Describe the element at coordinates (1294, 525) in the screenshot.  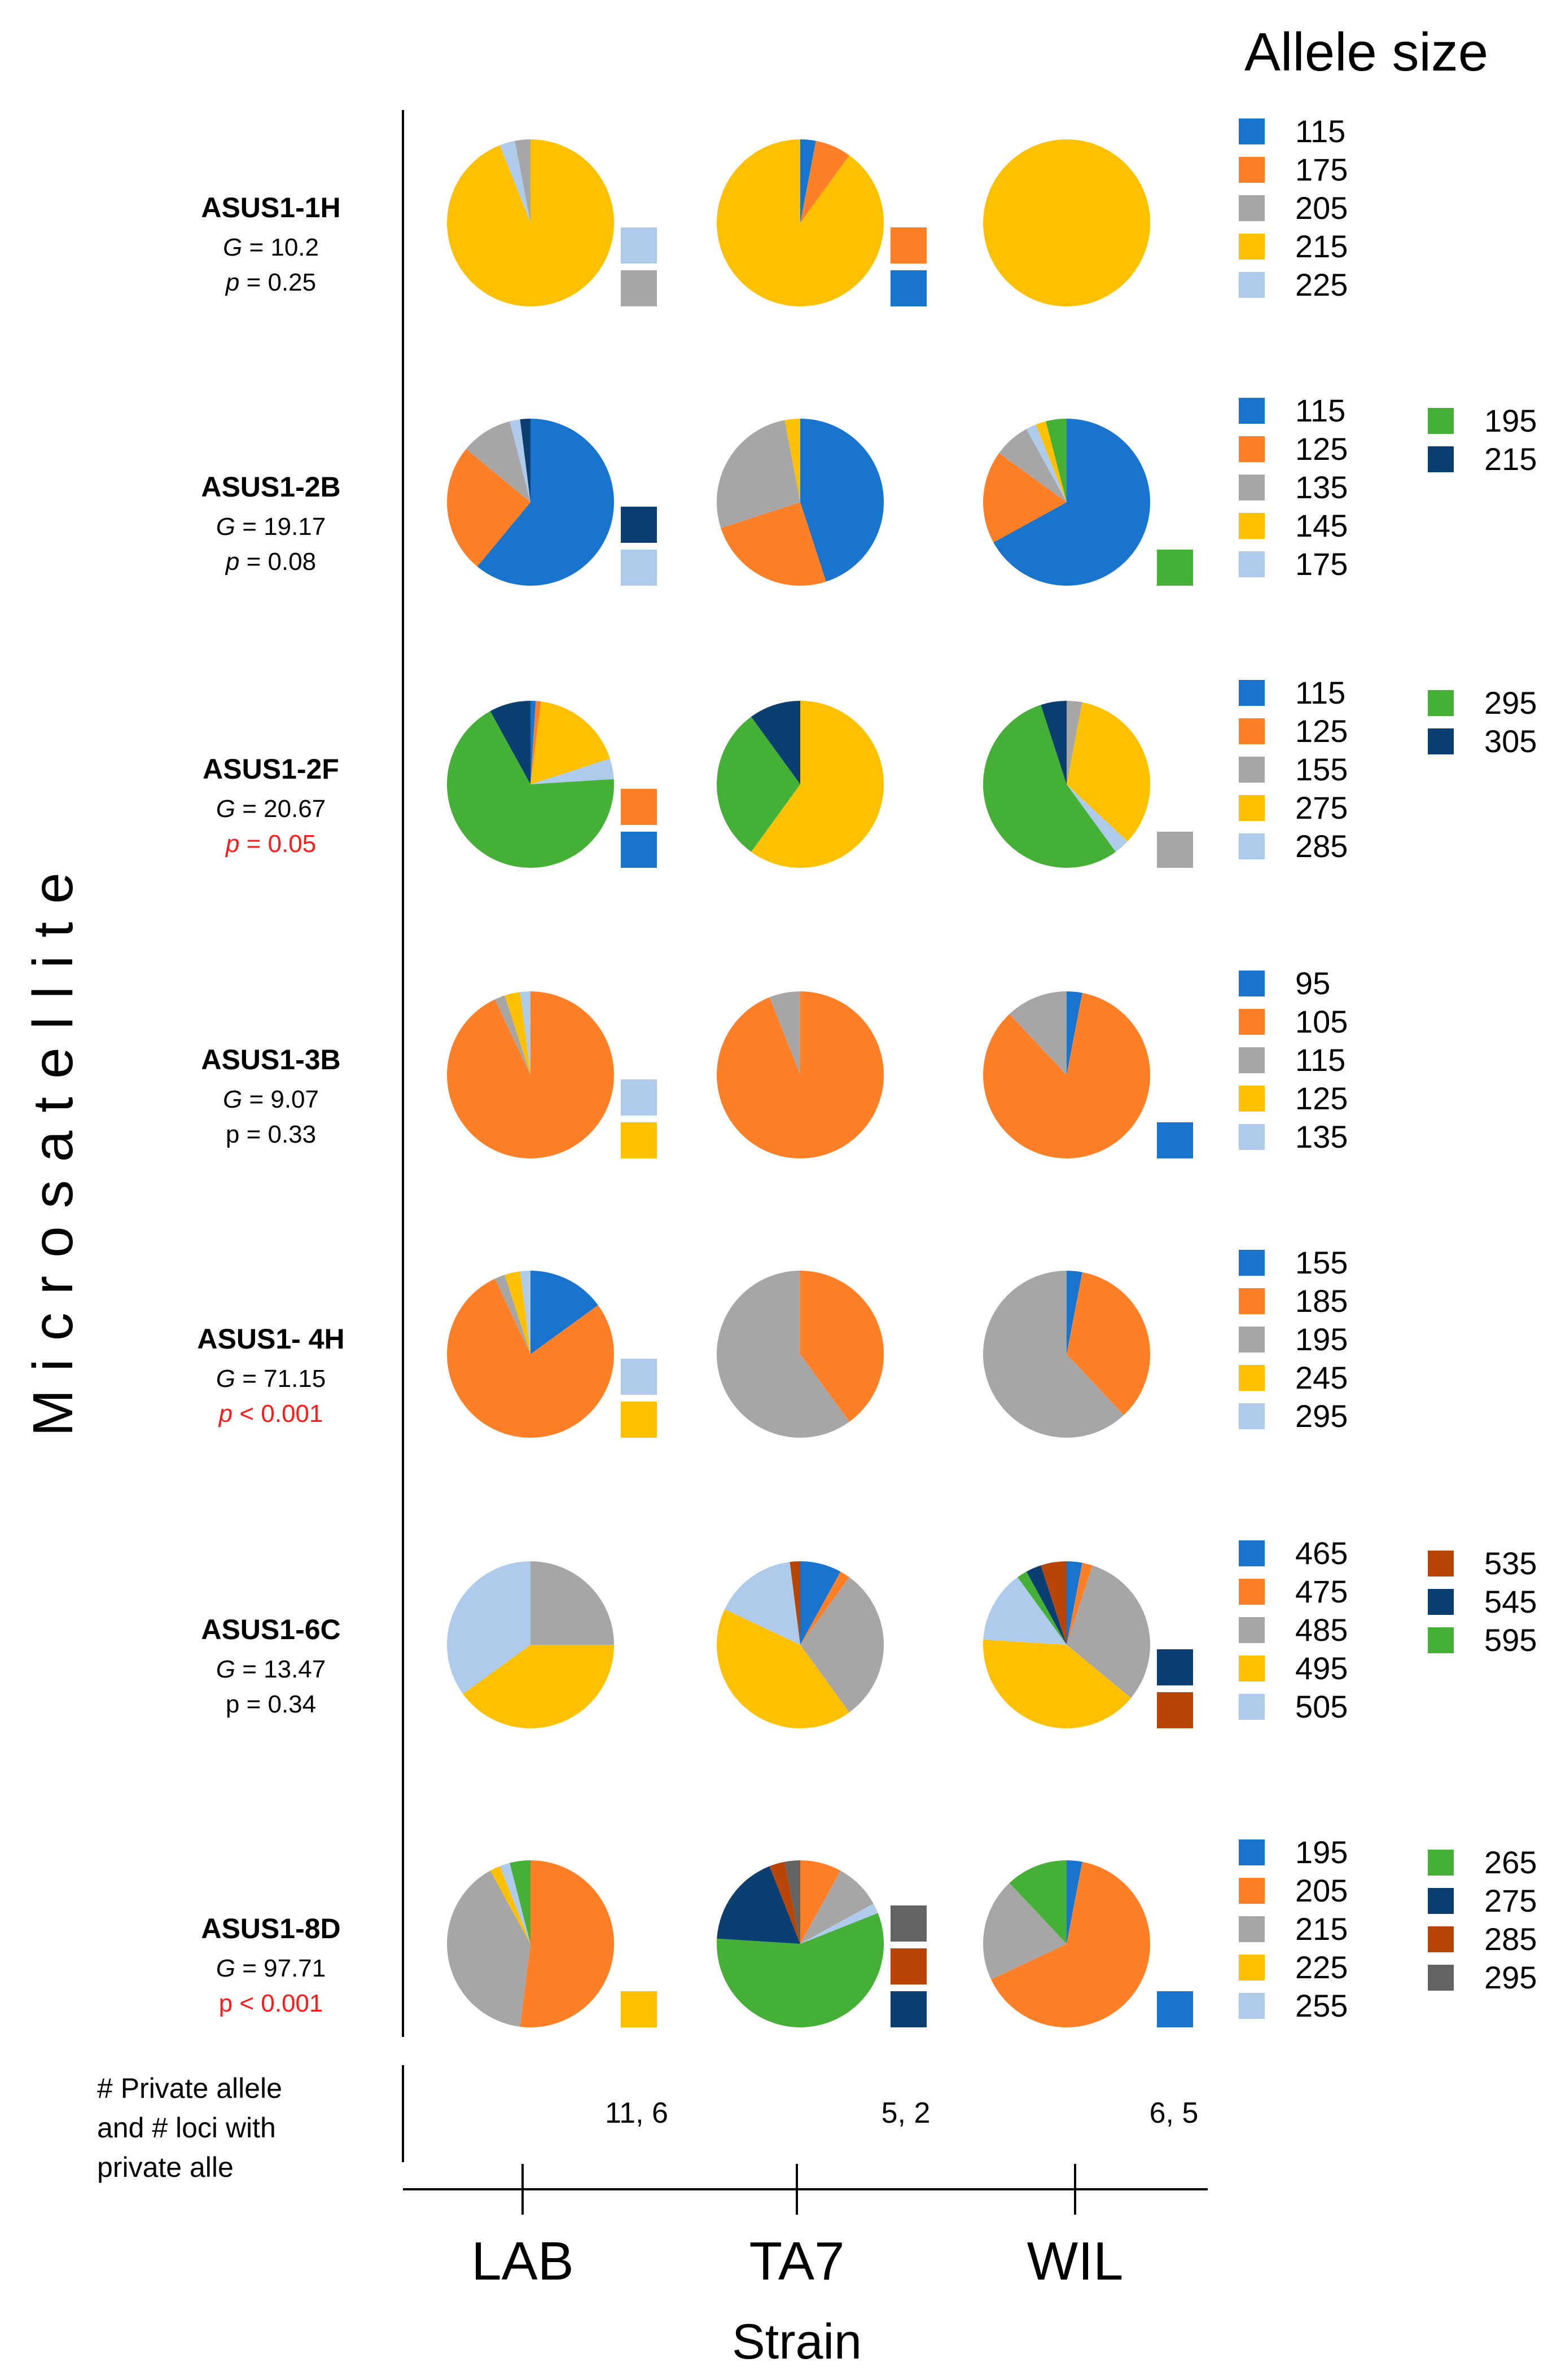
I see `legend-entry-145: 145` at that location.